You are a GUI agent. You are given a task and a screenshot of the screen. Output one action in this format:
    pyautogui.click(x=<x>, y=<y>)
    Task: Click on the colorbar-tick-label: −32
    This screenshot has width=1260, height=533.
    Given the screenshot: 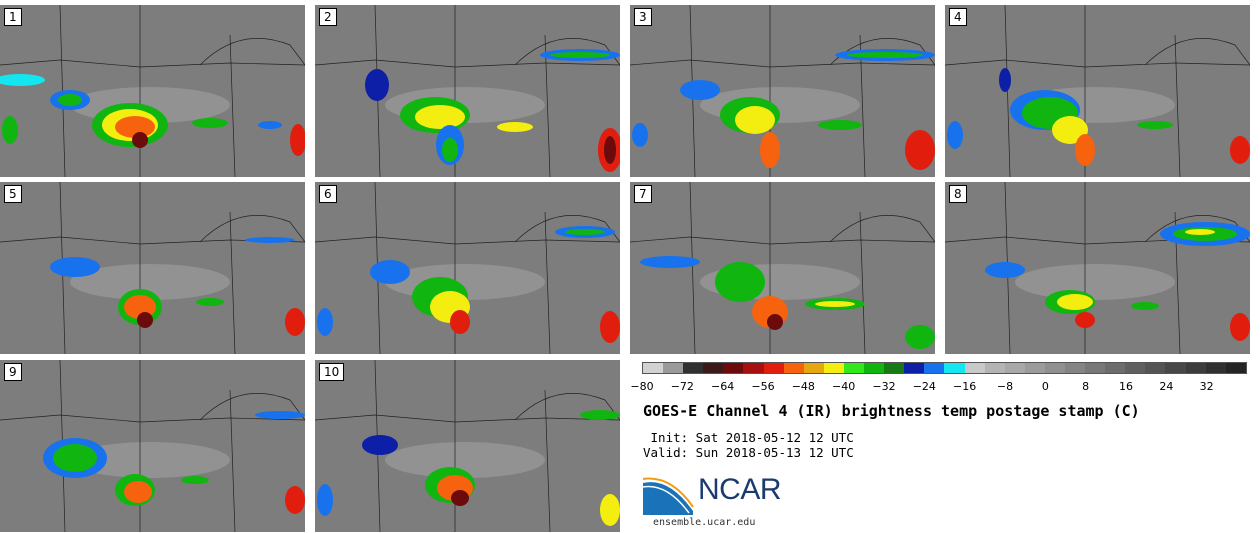 What is the action you would take?
    pyautogui.click(x=884, y=386)
    